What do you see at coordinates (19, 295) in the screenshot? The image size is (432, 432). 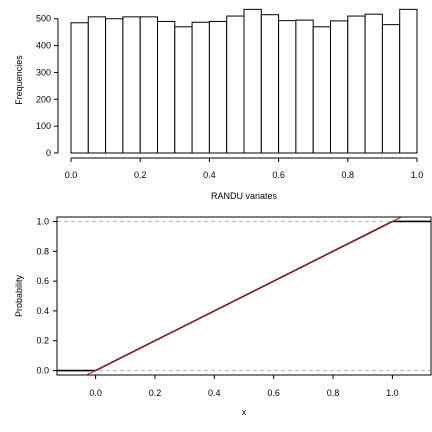 I see `y-axis-title: Probability` at bounding box center [19, 295].